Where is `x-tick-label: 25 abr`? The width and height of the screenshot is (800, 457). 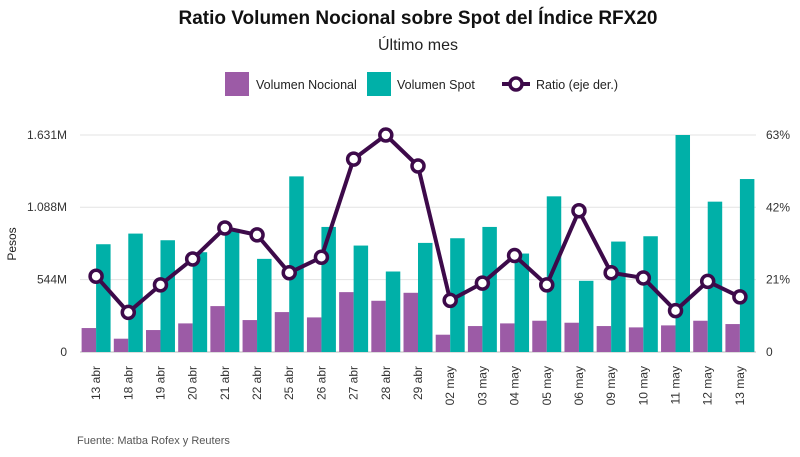 x-tick-label: 25 abr is located at coordinates (289, 383).